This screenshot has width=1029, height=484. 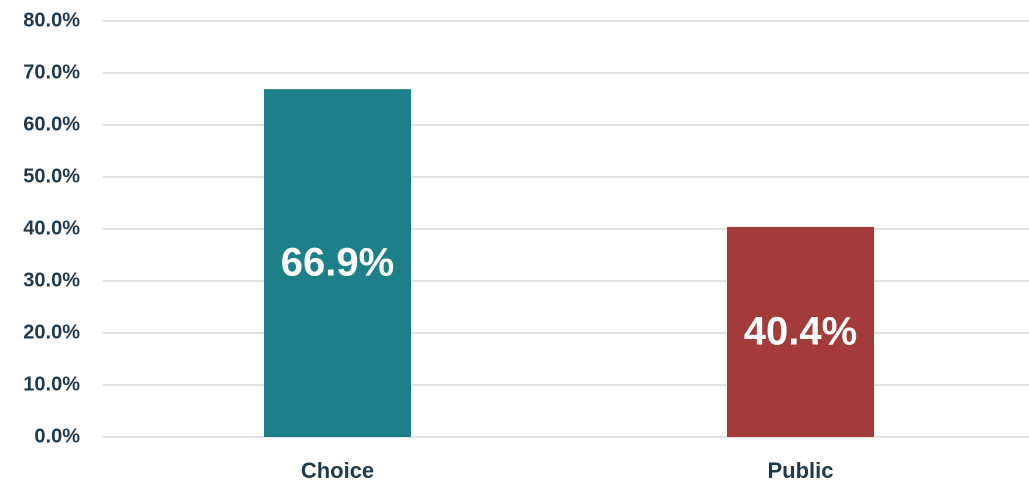 What do you see at coordinates (51, 72) in the screenshot?
I see `y-tick-label: 70.0%` at bounding box center [51, 72].